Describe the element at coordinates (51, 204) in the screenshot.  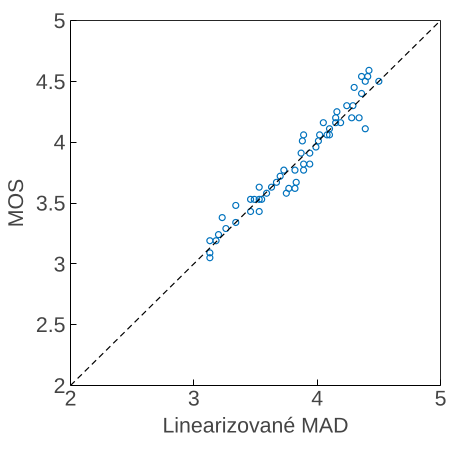
I see `y-tick-label: 3.5` at that location.